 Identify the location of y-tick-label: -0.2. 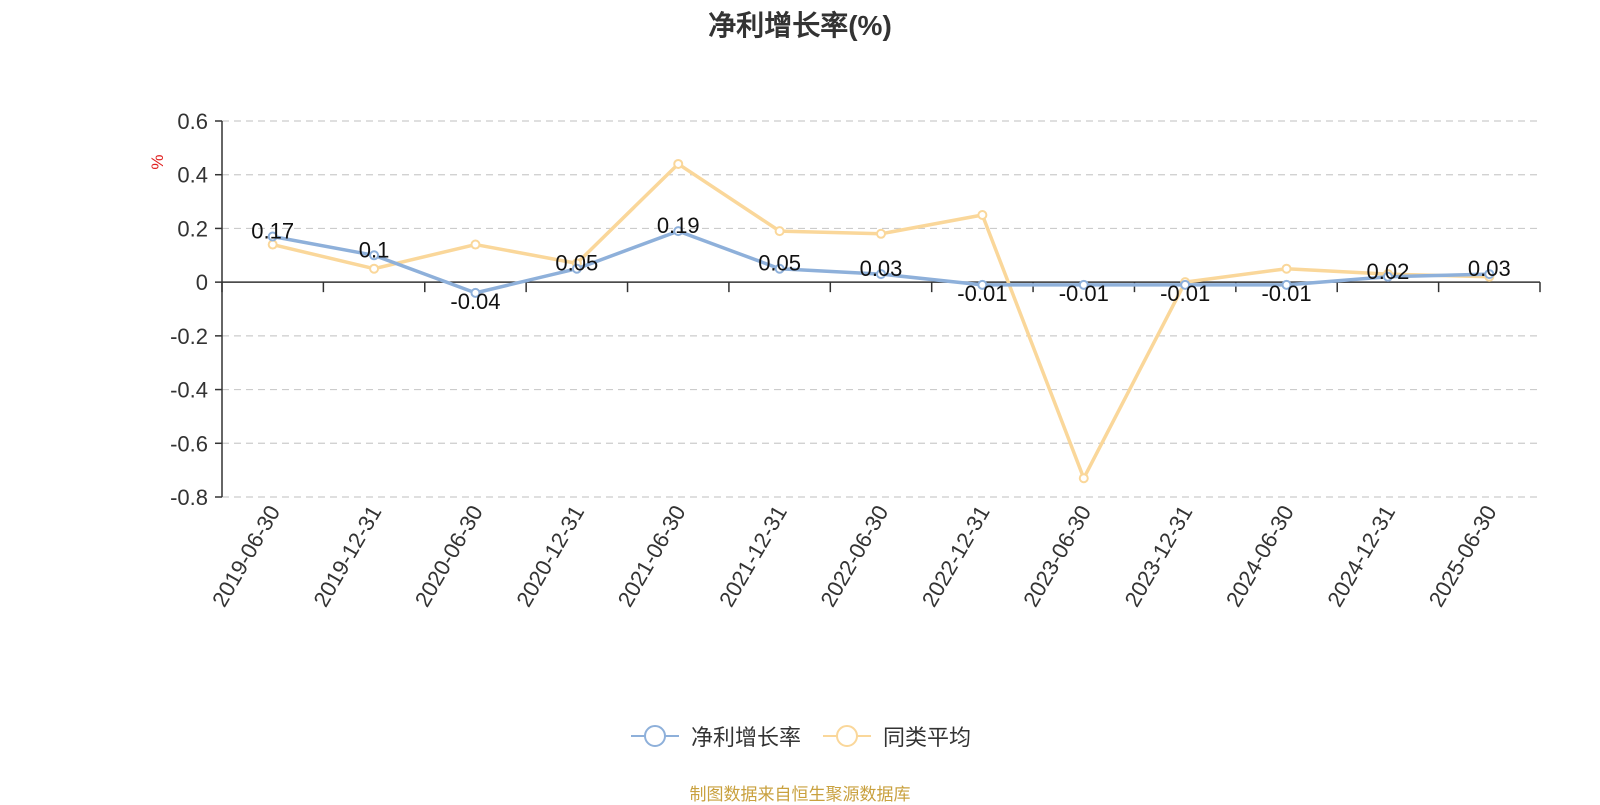
(189, 336).